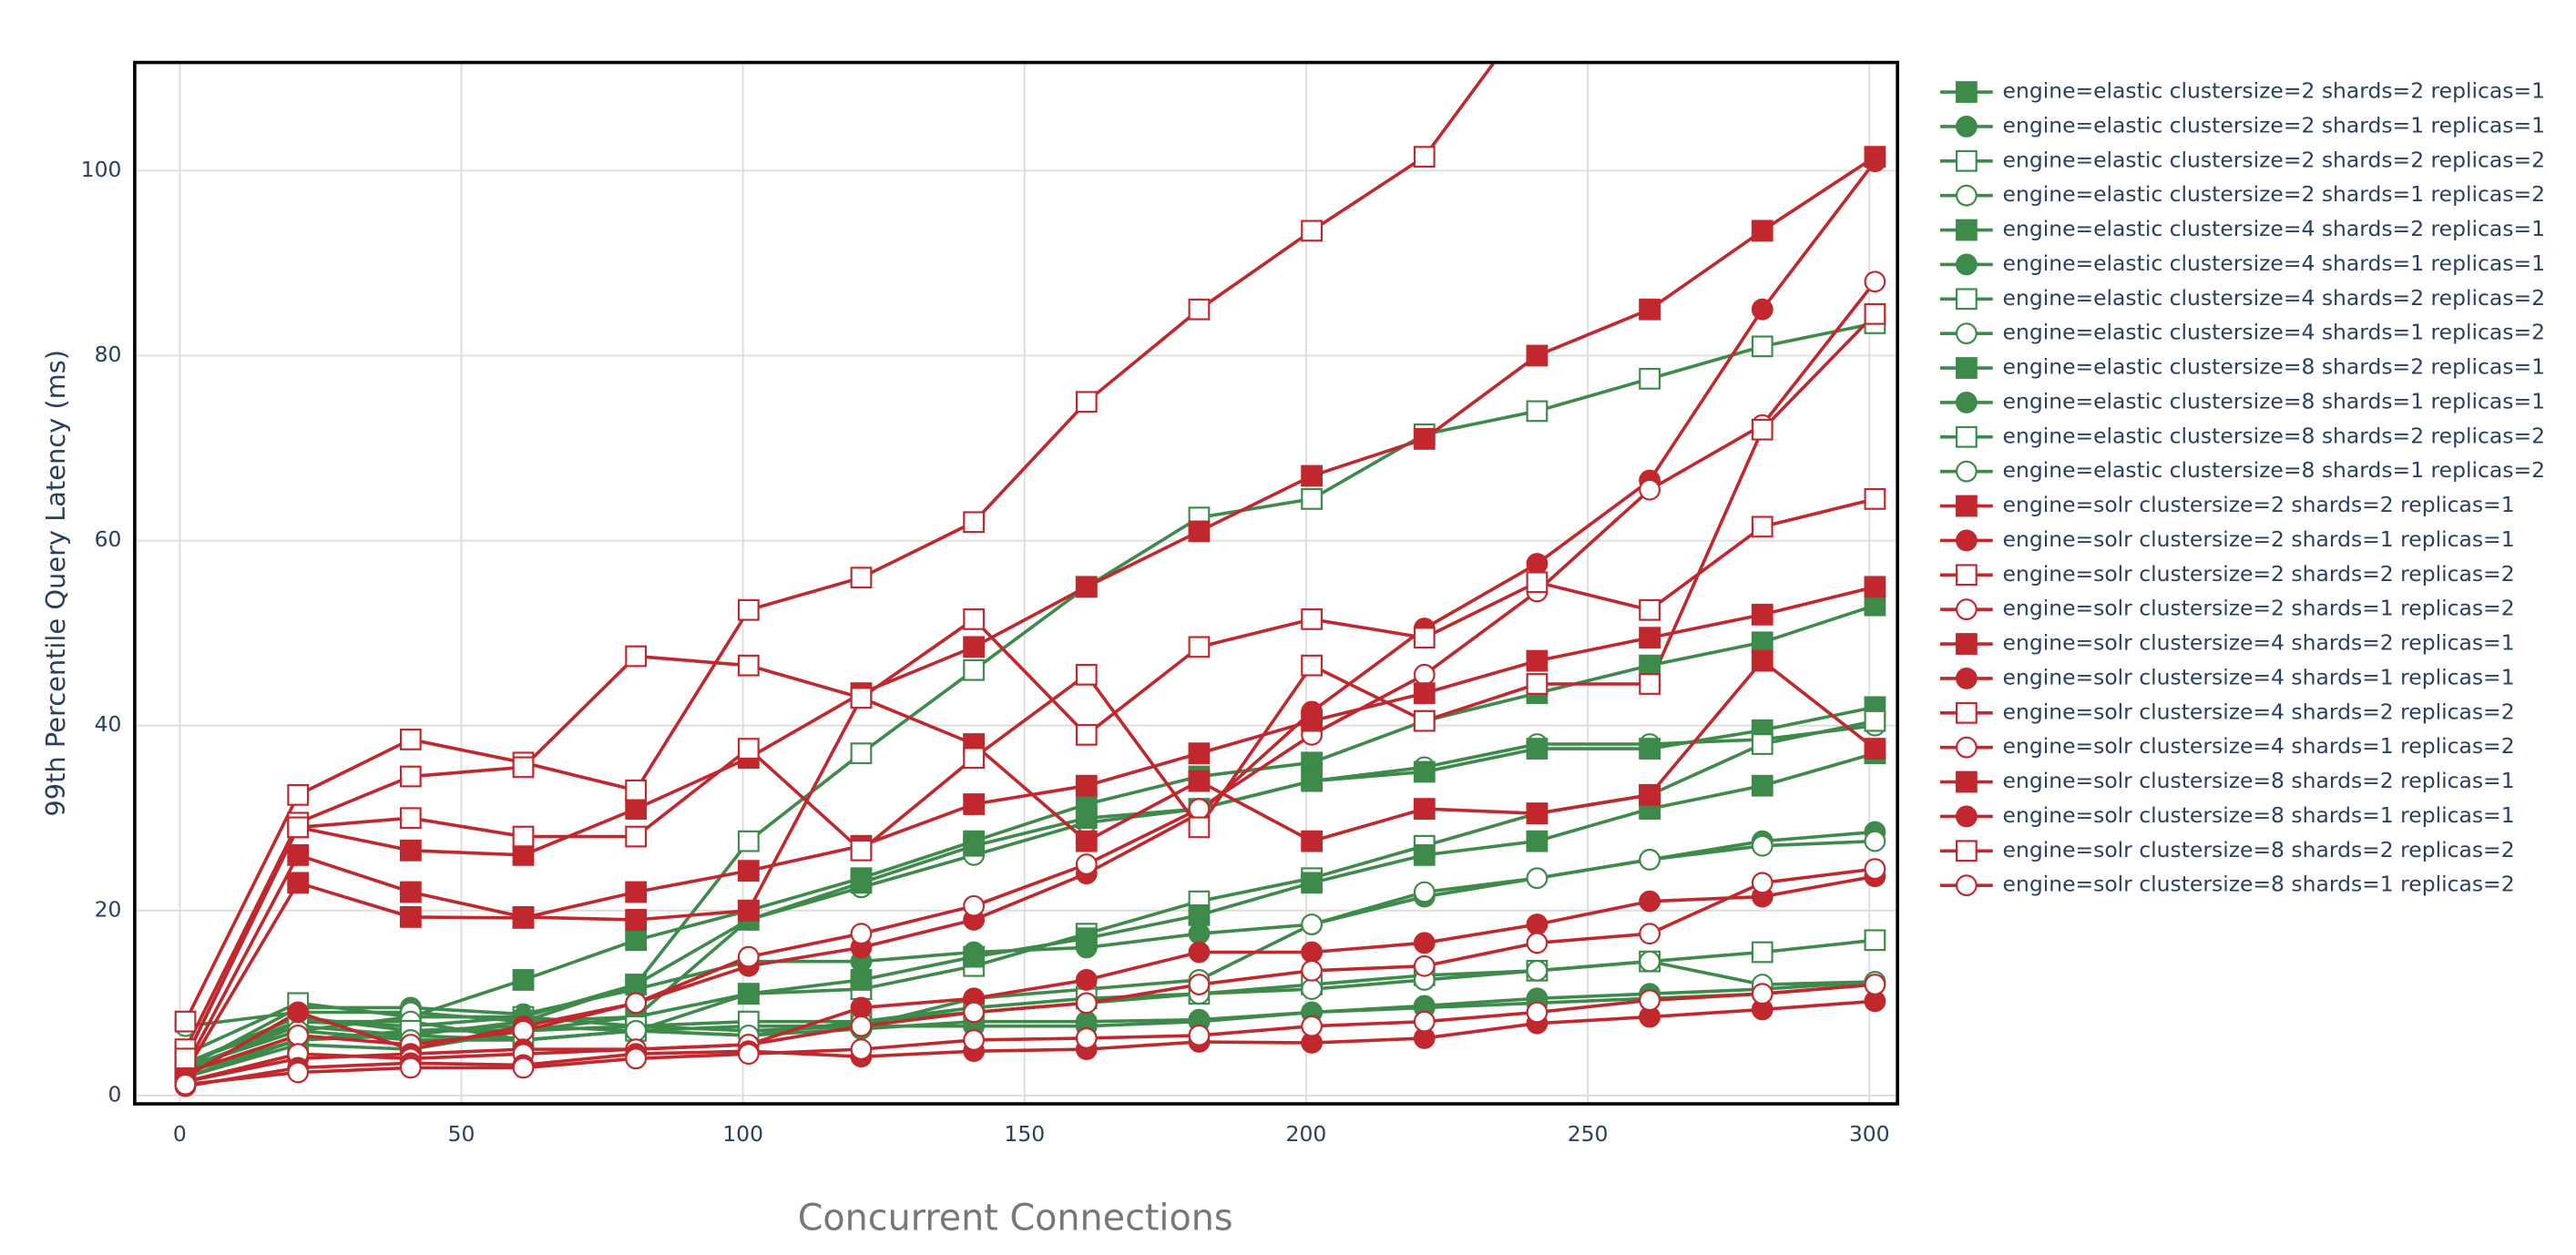 The width and height of the screenshot is (2576, 1255). Describe the element at coordinates (115, 1094) in the screenshot. I see `y-tick-label: 0` at that location.